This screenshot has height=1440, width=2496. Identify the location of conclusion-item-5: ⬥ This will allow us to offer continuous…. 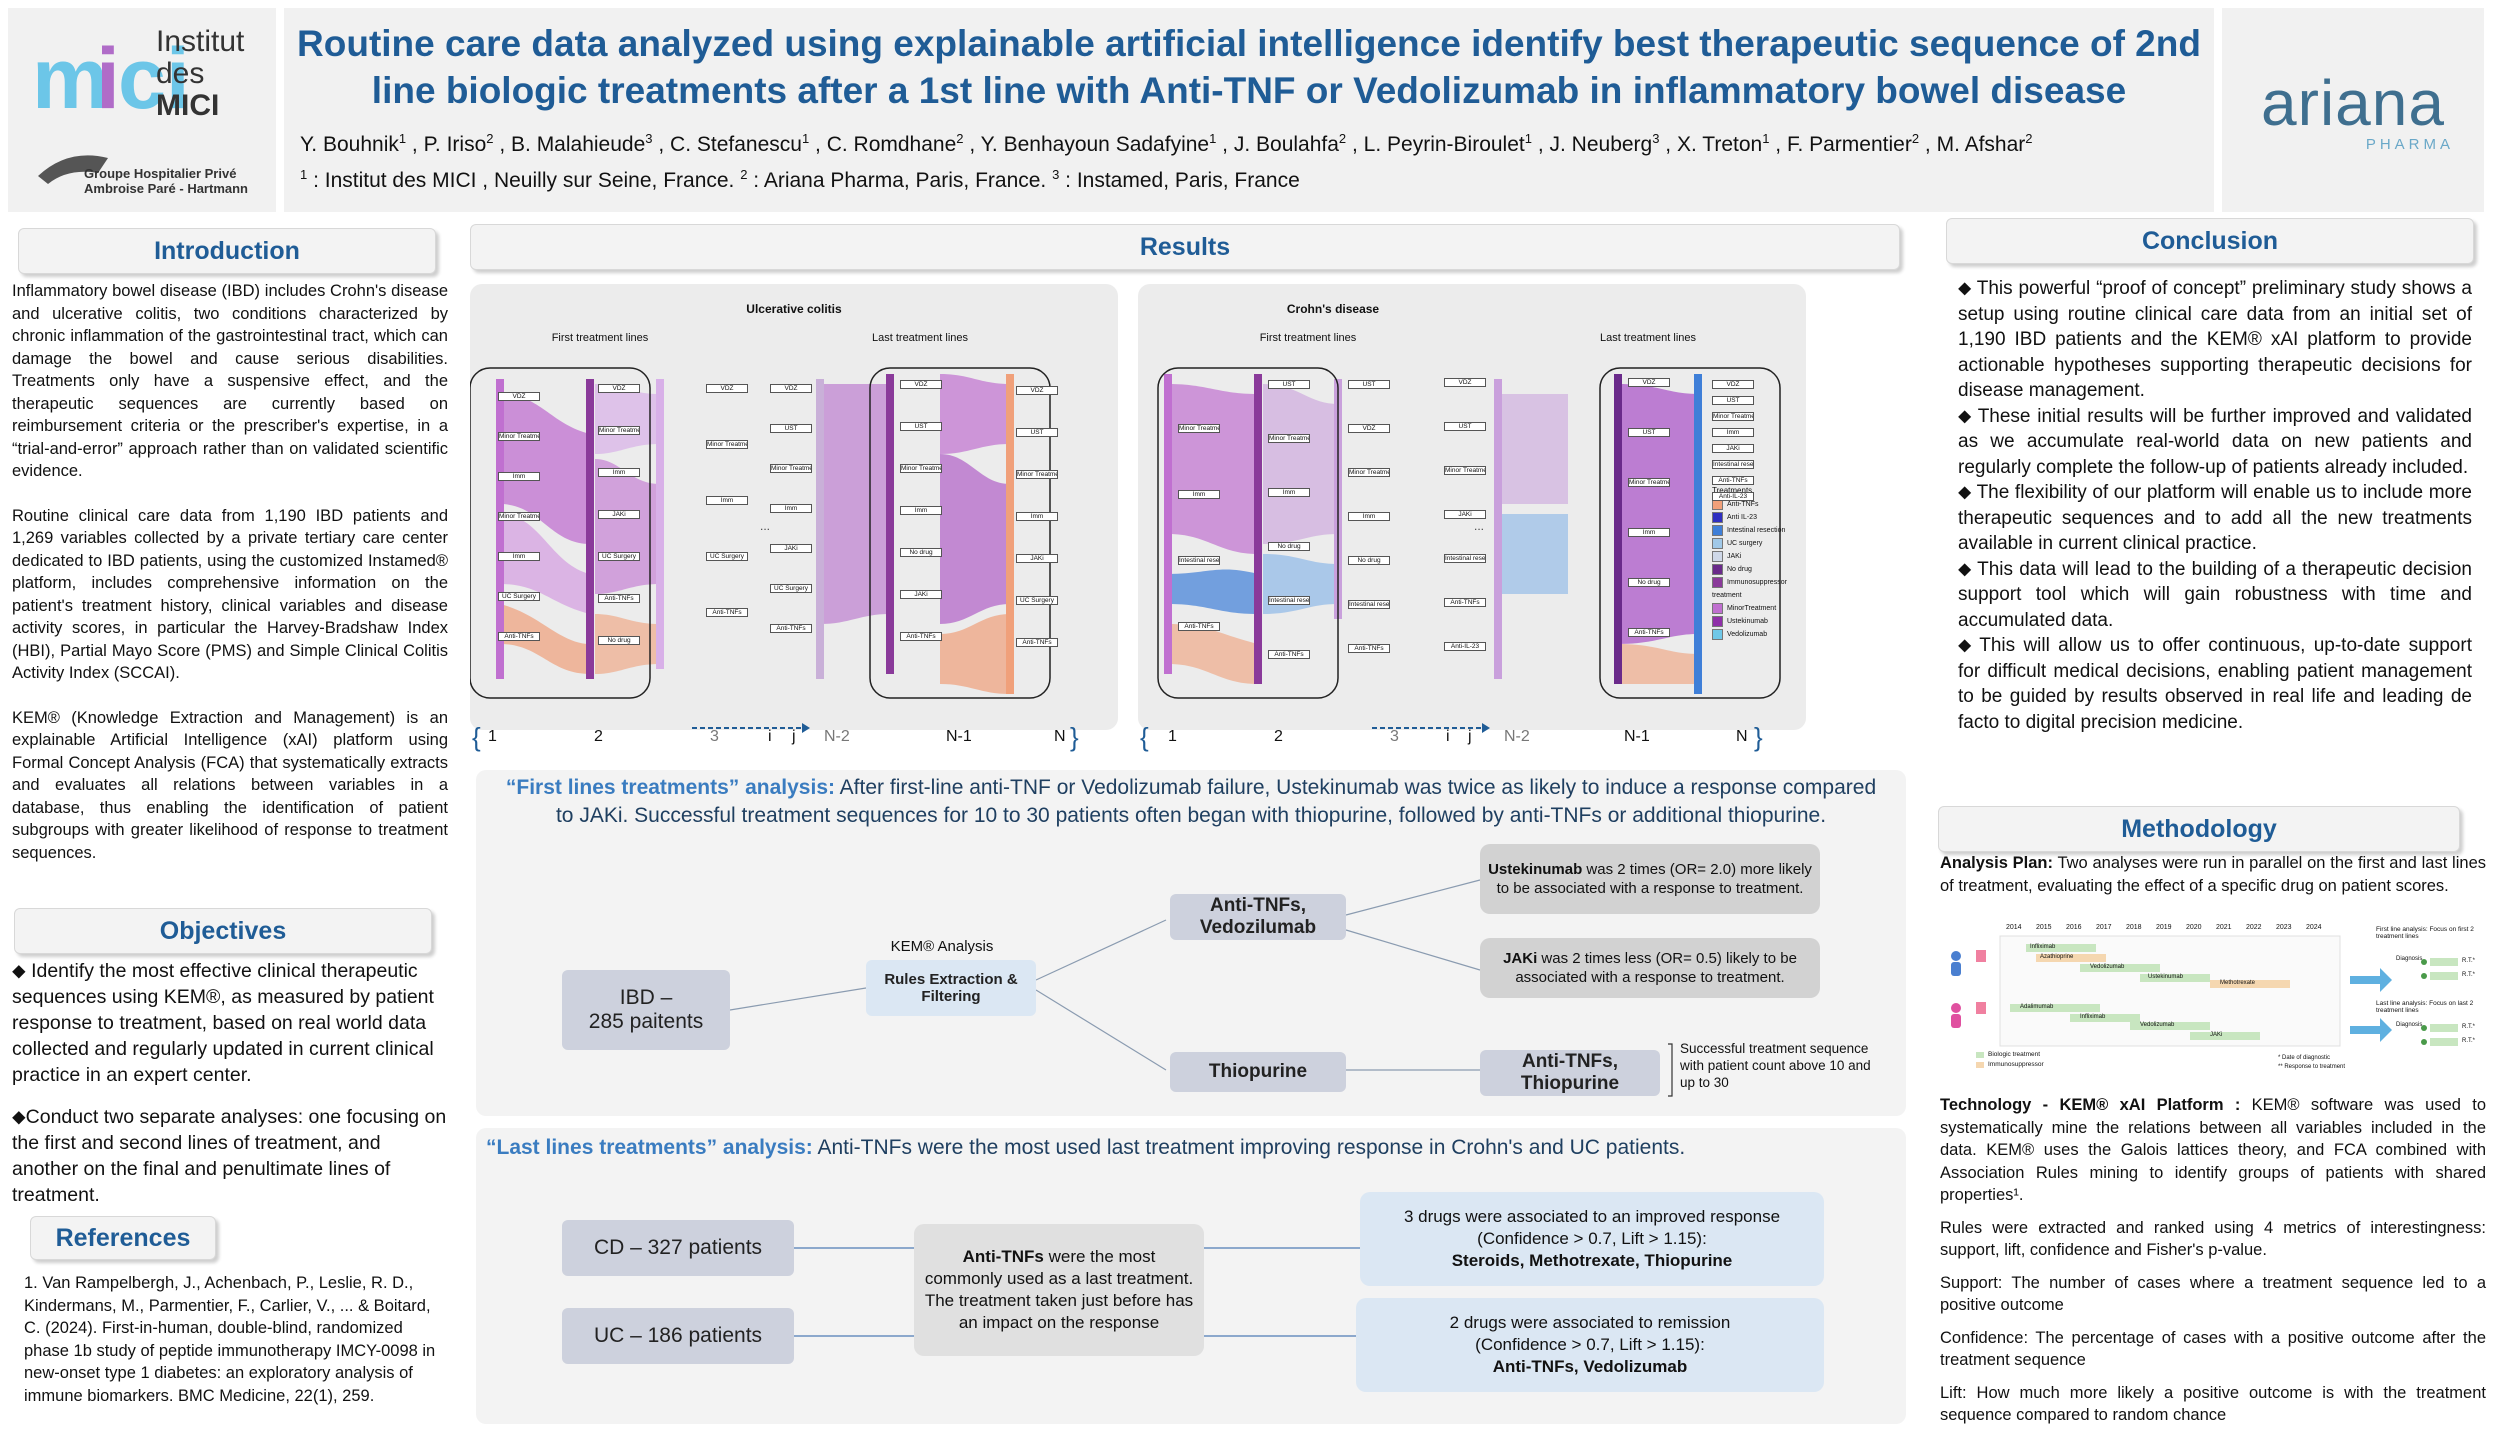
(2215, 684).